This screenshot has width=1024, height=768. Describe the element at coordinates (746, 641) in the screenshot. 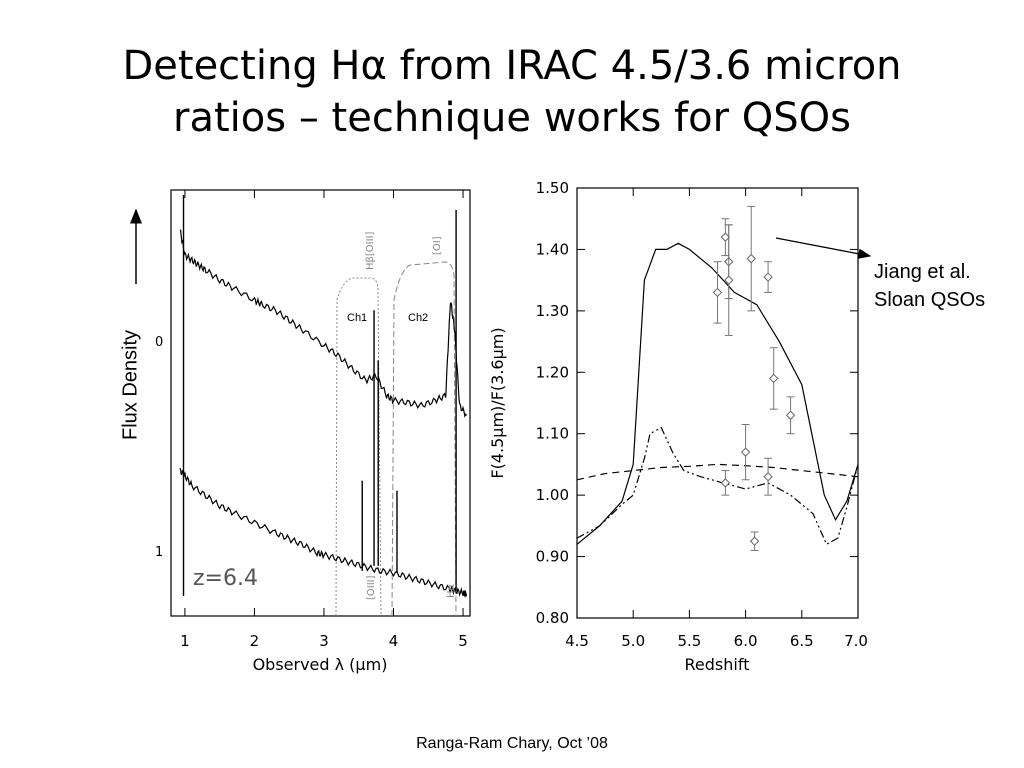

I see `ratio-xtick-label-3: 6.0` at that location.